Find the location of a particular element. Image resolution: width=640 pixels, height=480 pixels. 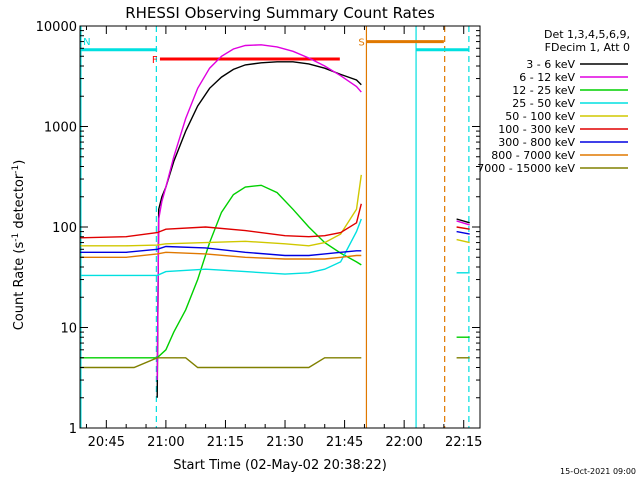

y-tick-label: 1000 is located at coordinates (60, 128).